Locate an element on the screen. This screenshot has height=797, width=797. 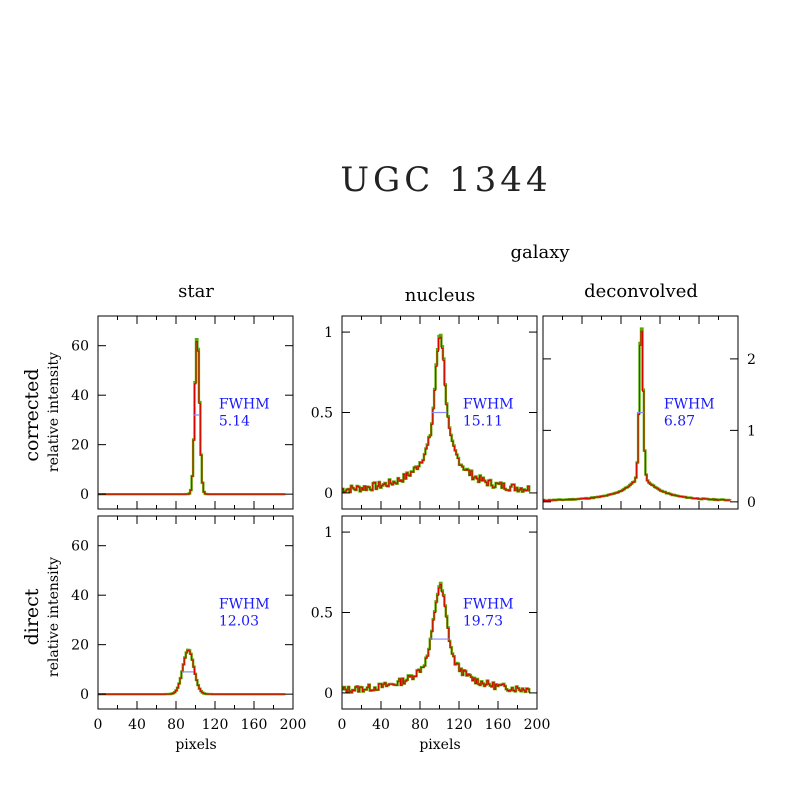
xlabel-star: pixels is located at coordinates (195, 745).